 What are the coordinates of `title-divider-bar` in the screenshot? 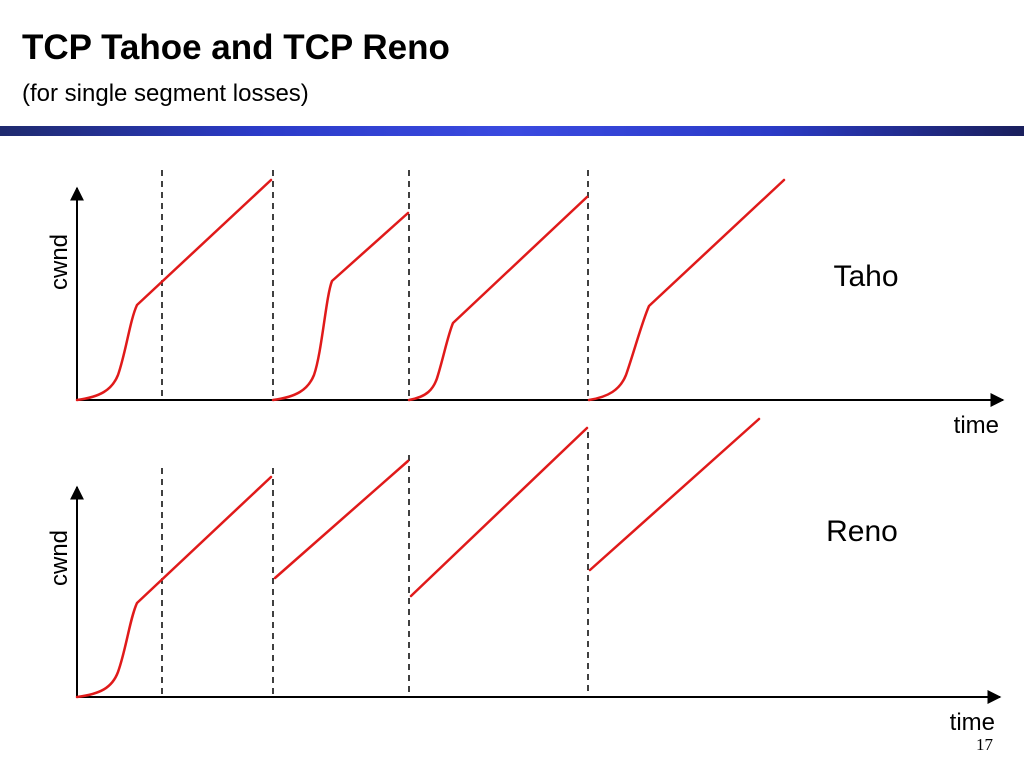 It's located at (512, 131).